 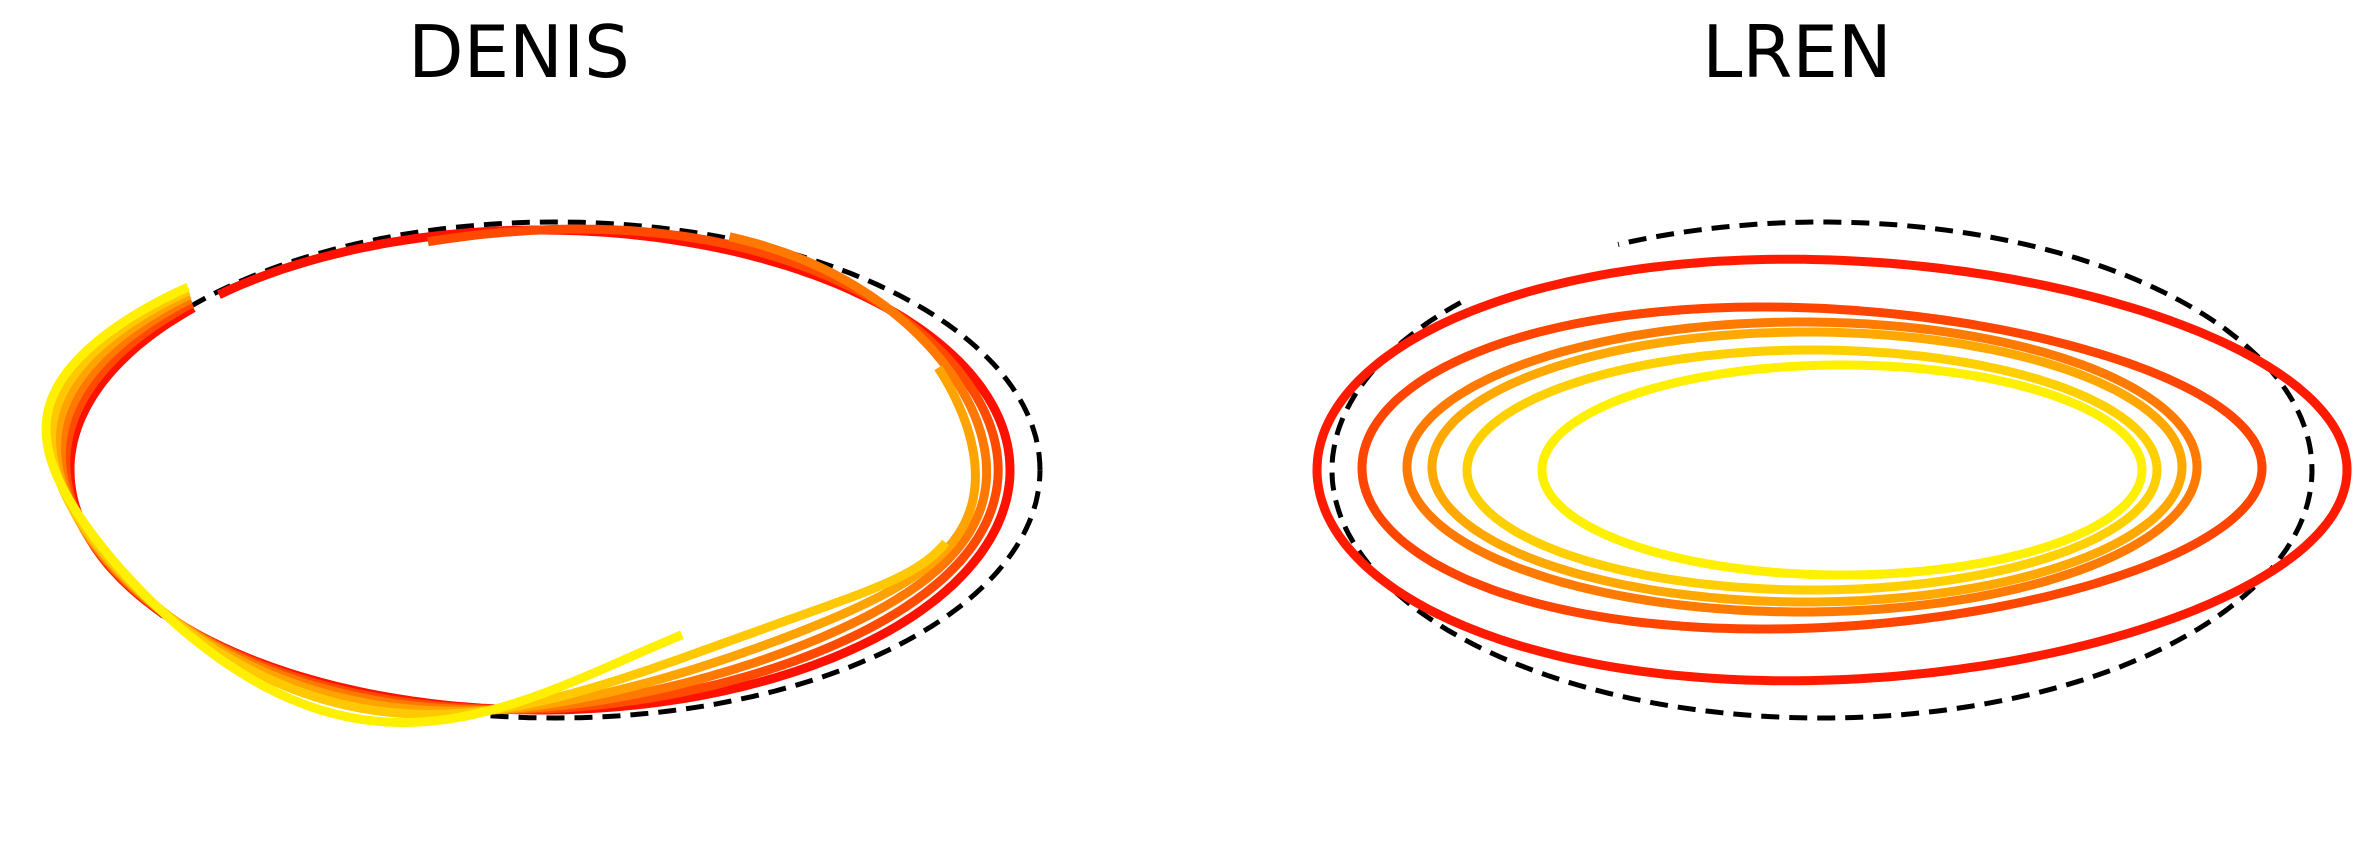 What do you see at coordinates (519, 52) in the screenshot?
I see `denis-title: DENIS` at bounding box center [519, 52].